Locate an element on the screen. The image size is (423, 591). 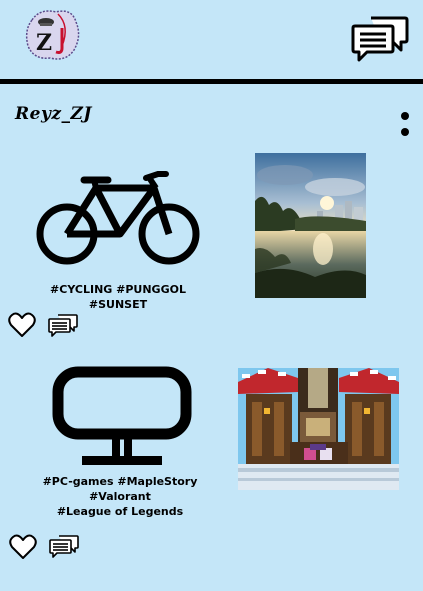
post-tags-line-2: #League of Legends is located at coordinates (120, 511).